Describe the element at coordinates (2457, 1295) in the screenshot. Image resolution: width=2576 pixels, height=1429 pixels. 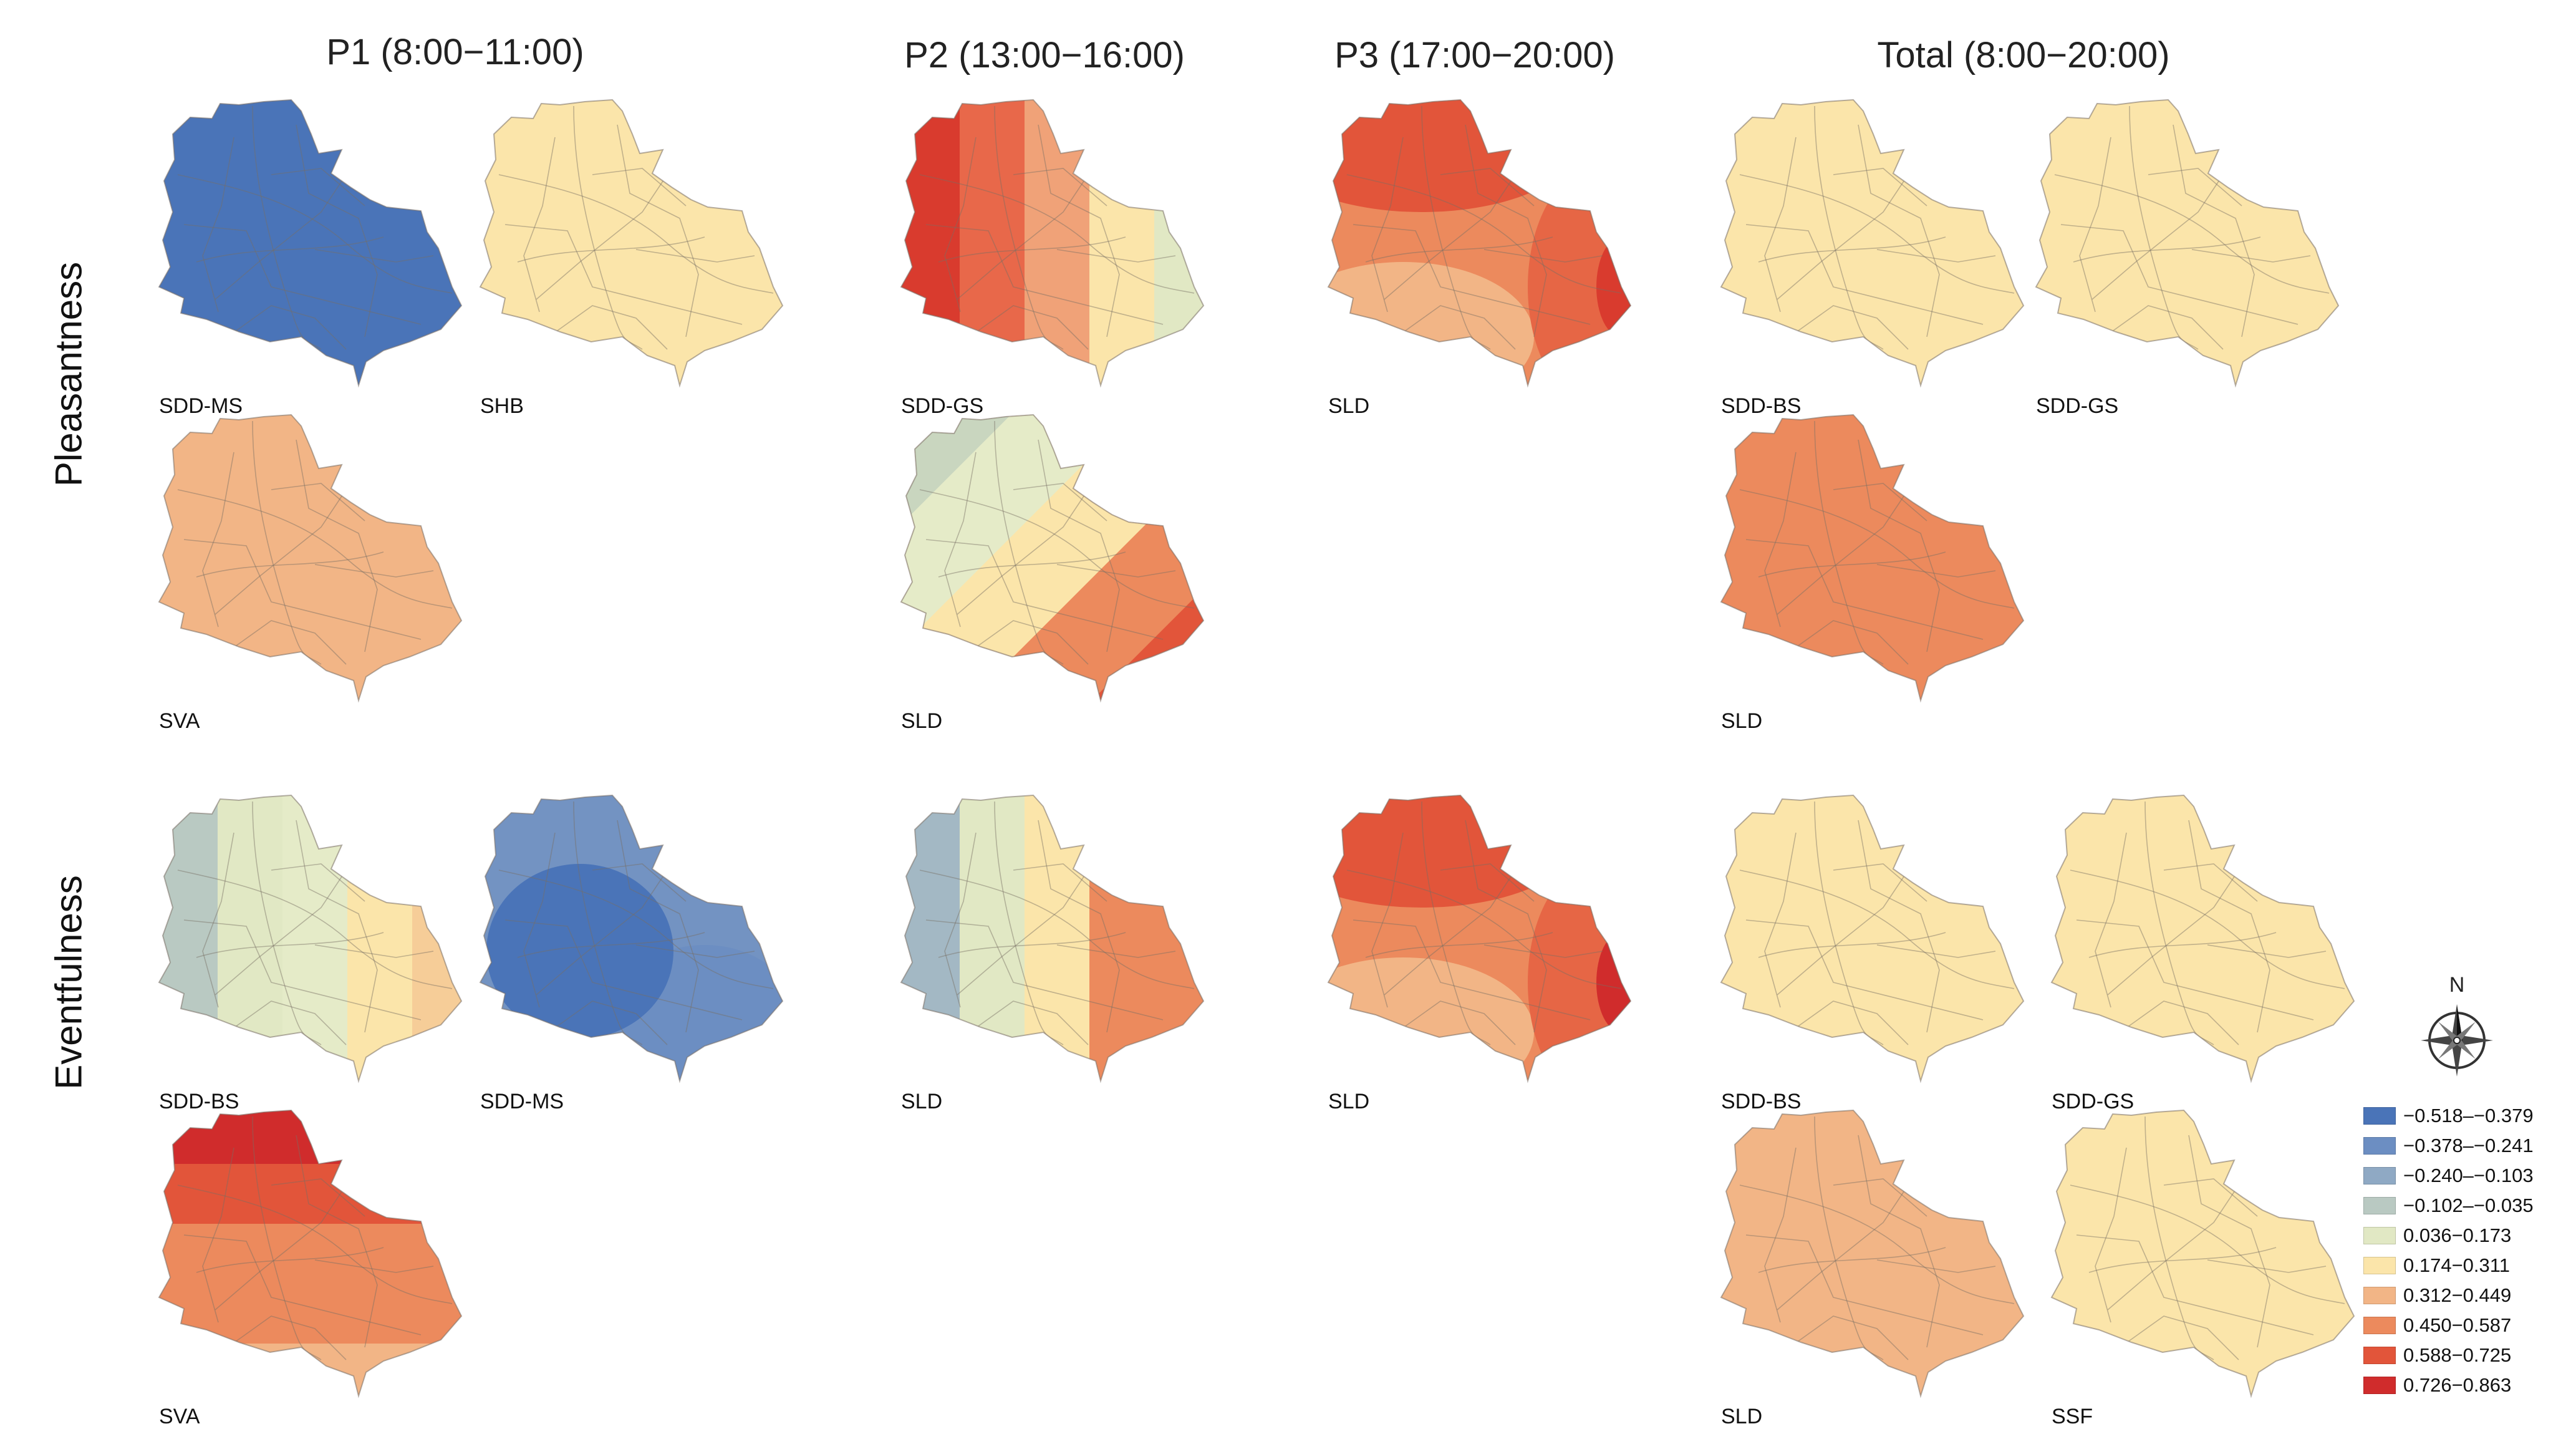
I see `legend-label: 0.312−0.449` at that location.